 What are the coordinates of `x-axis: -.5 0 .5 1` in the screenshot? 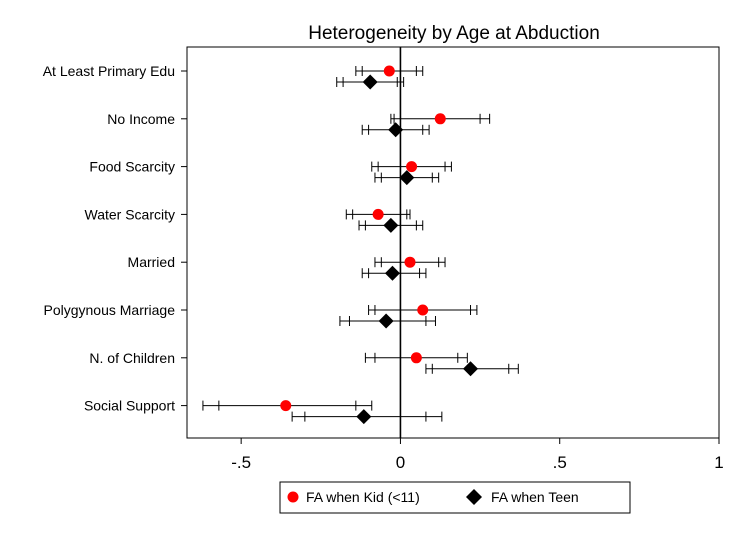 It's located at (477, 455).